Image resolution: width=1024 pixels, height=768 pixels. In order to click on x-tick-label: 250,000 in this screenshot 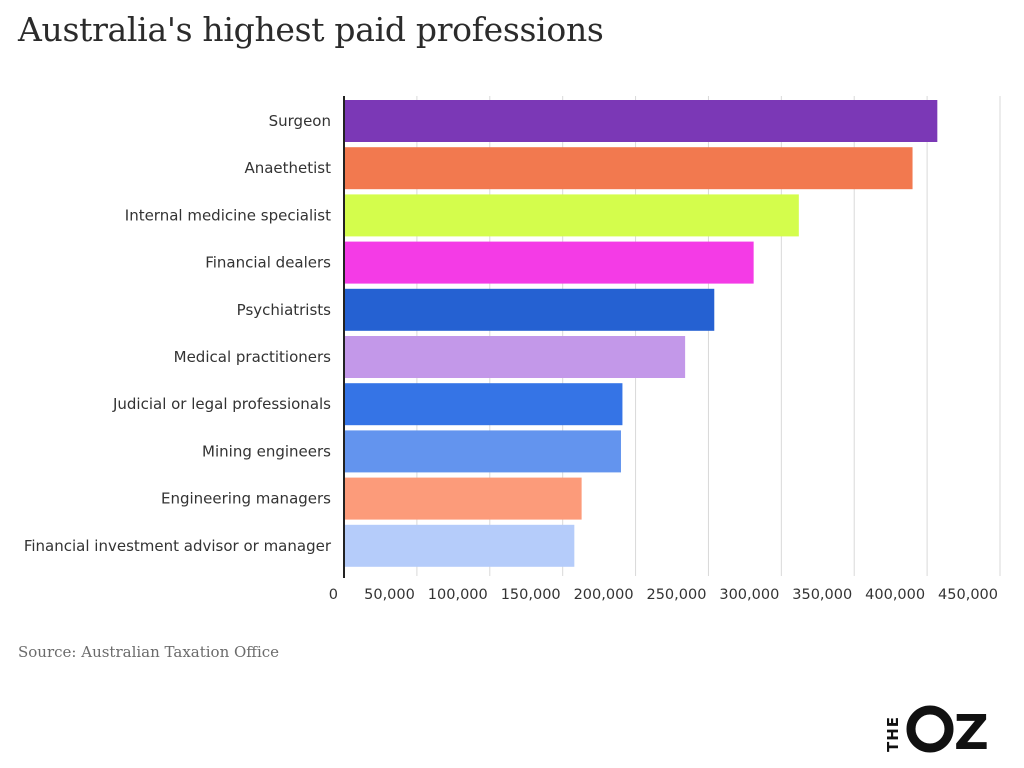, I will do `click(676, 595)`.